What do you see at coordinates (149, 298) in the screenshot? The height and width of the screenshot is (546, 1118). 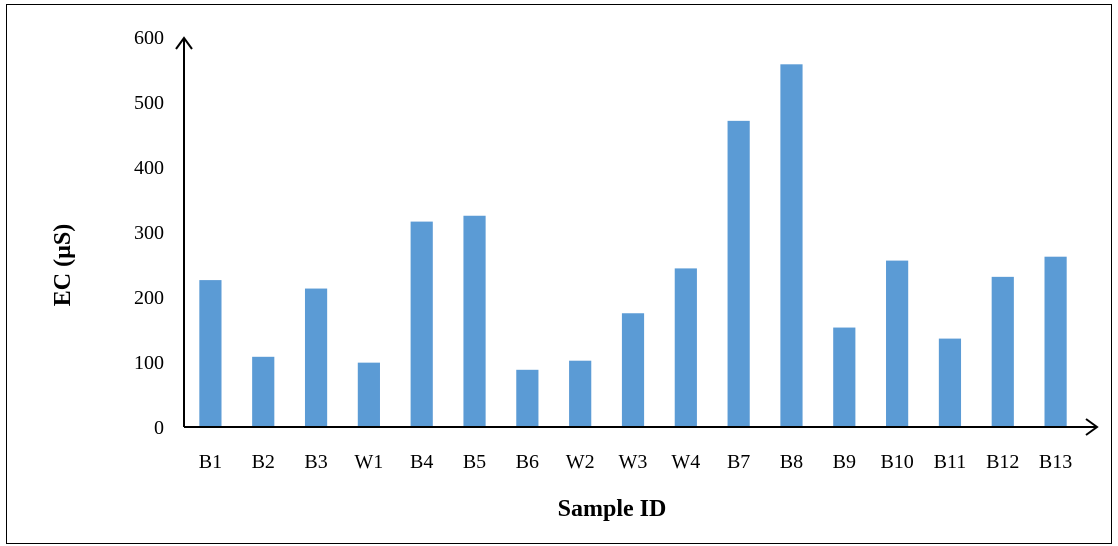 I see `y-tick-label-200: 200` at bounding box center [149, 298].